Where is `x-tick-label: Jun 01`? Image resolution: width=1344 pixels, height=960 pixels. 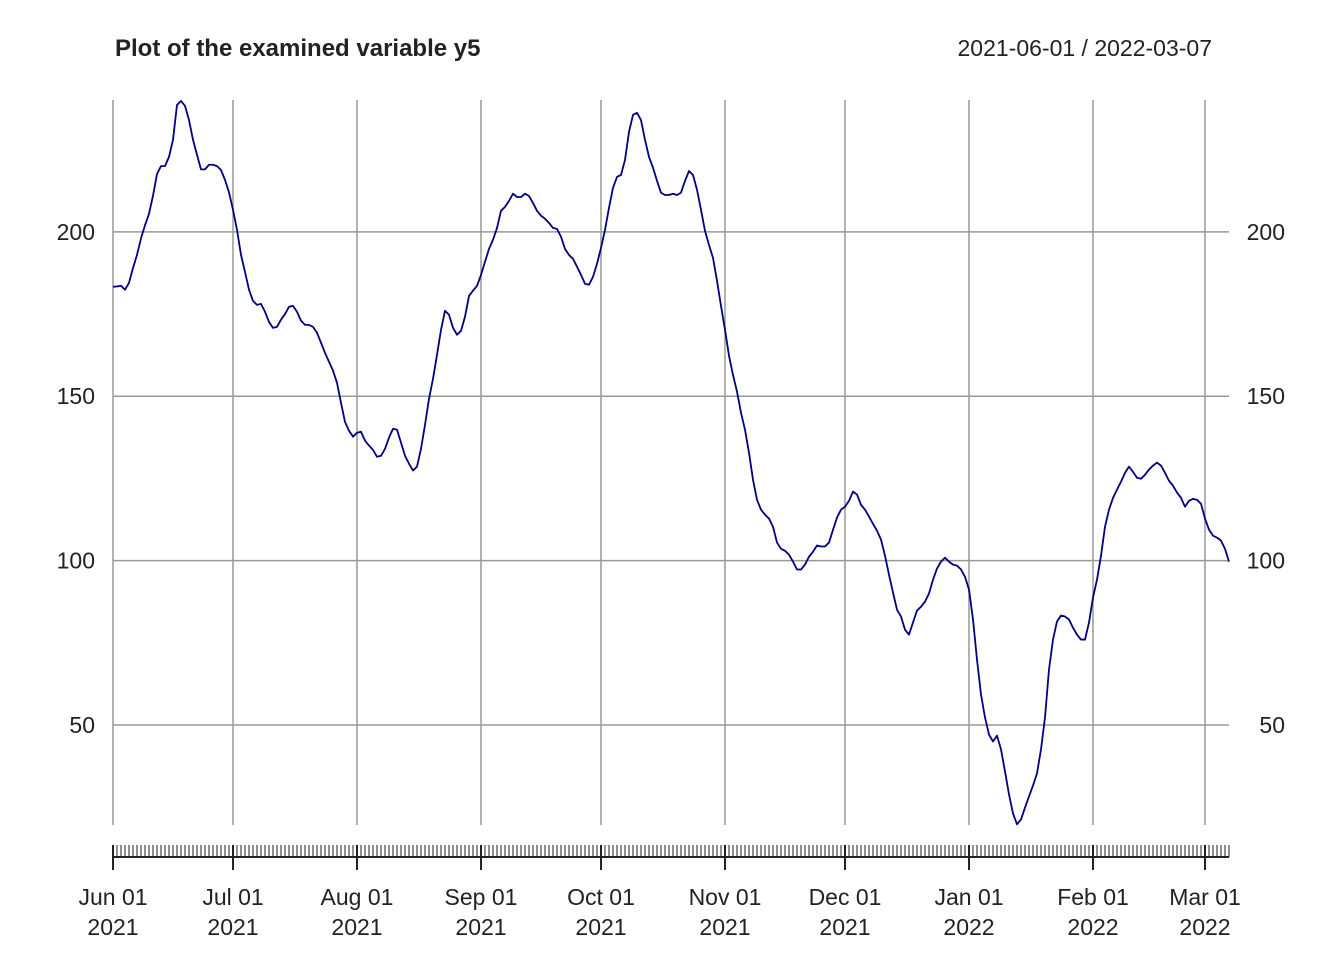 x-tick-label: Jun 01 is located at coordinates (112, 897).